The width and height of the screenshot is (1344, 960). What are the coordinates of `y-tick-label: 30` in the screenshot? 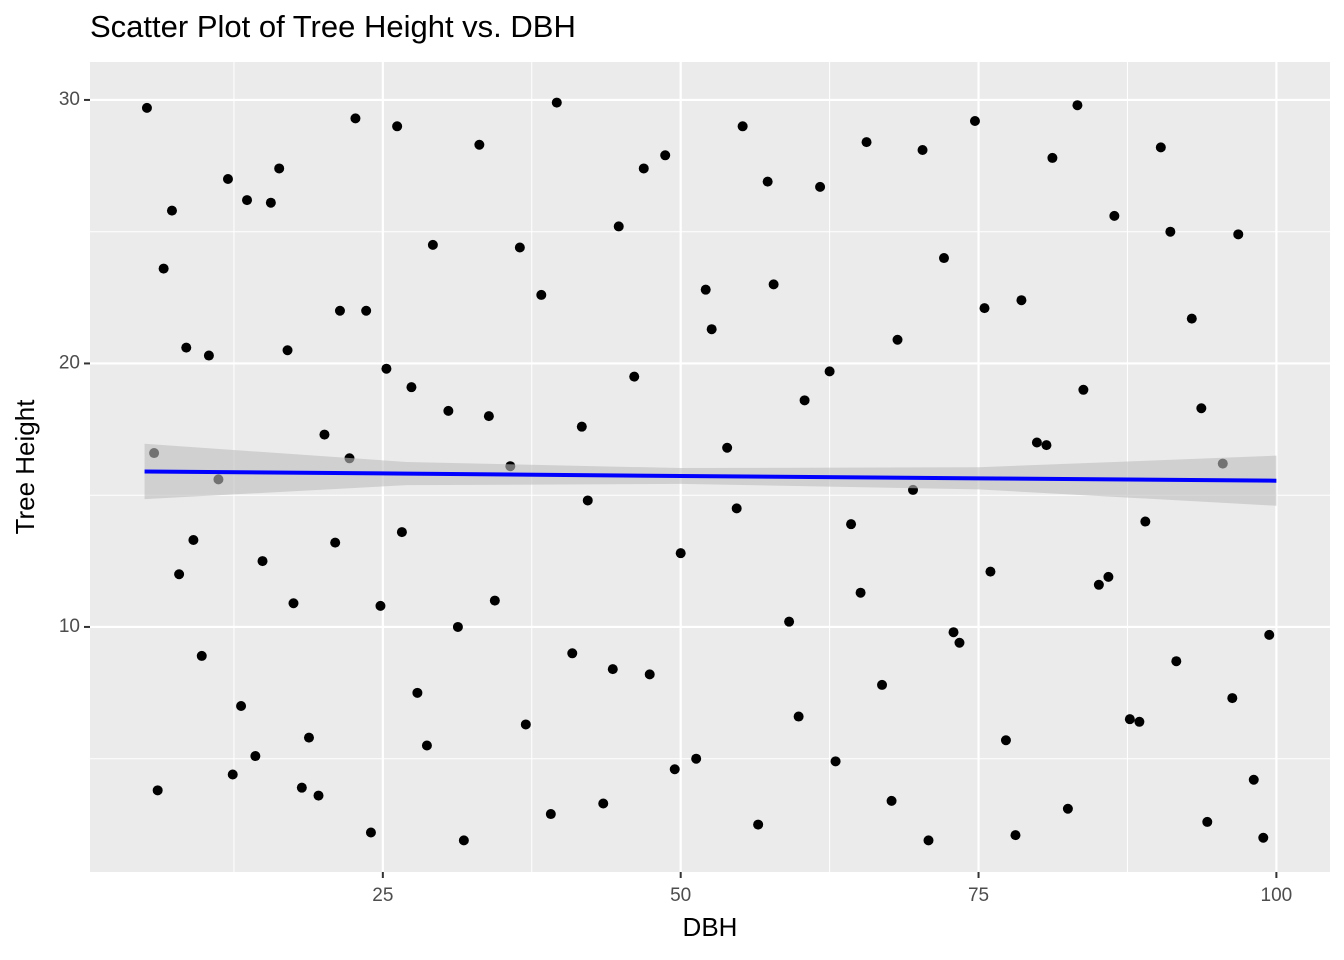 It's located at (69, 99).